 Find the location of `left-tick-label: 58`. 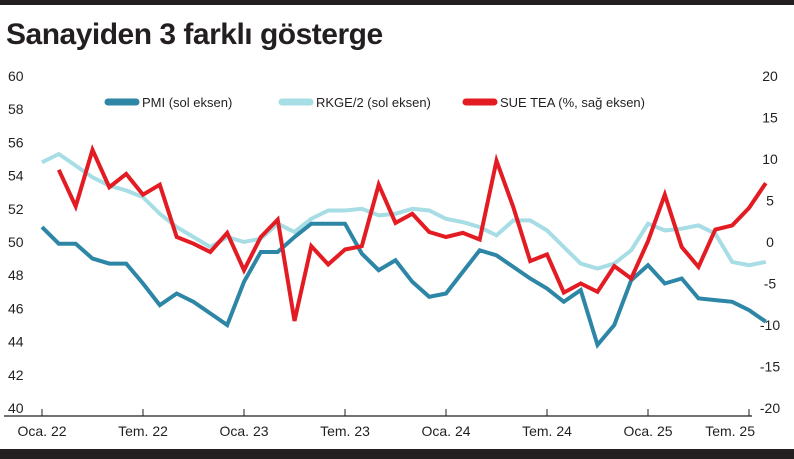

left-tick-label: 58 is located at coordinates (16, 109).